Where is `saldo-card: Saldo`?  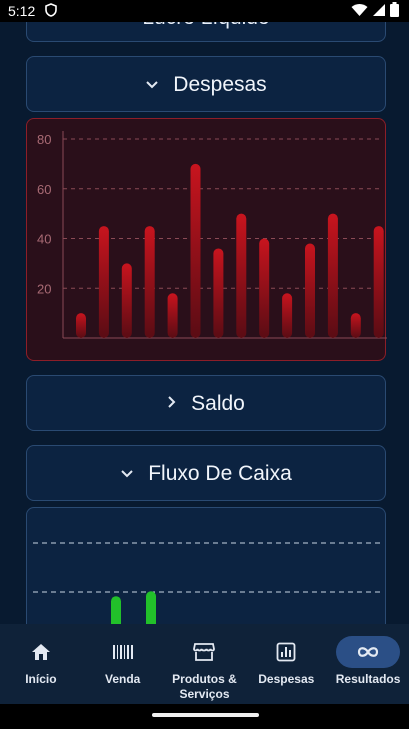 saldo-card: Saldo is located at coordinates (206, 403).